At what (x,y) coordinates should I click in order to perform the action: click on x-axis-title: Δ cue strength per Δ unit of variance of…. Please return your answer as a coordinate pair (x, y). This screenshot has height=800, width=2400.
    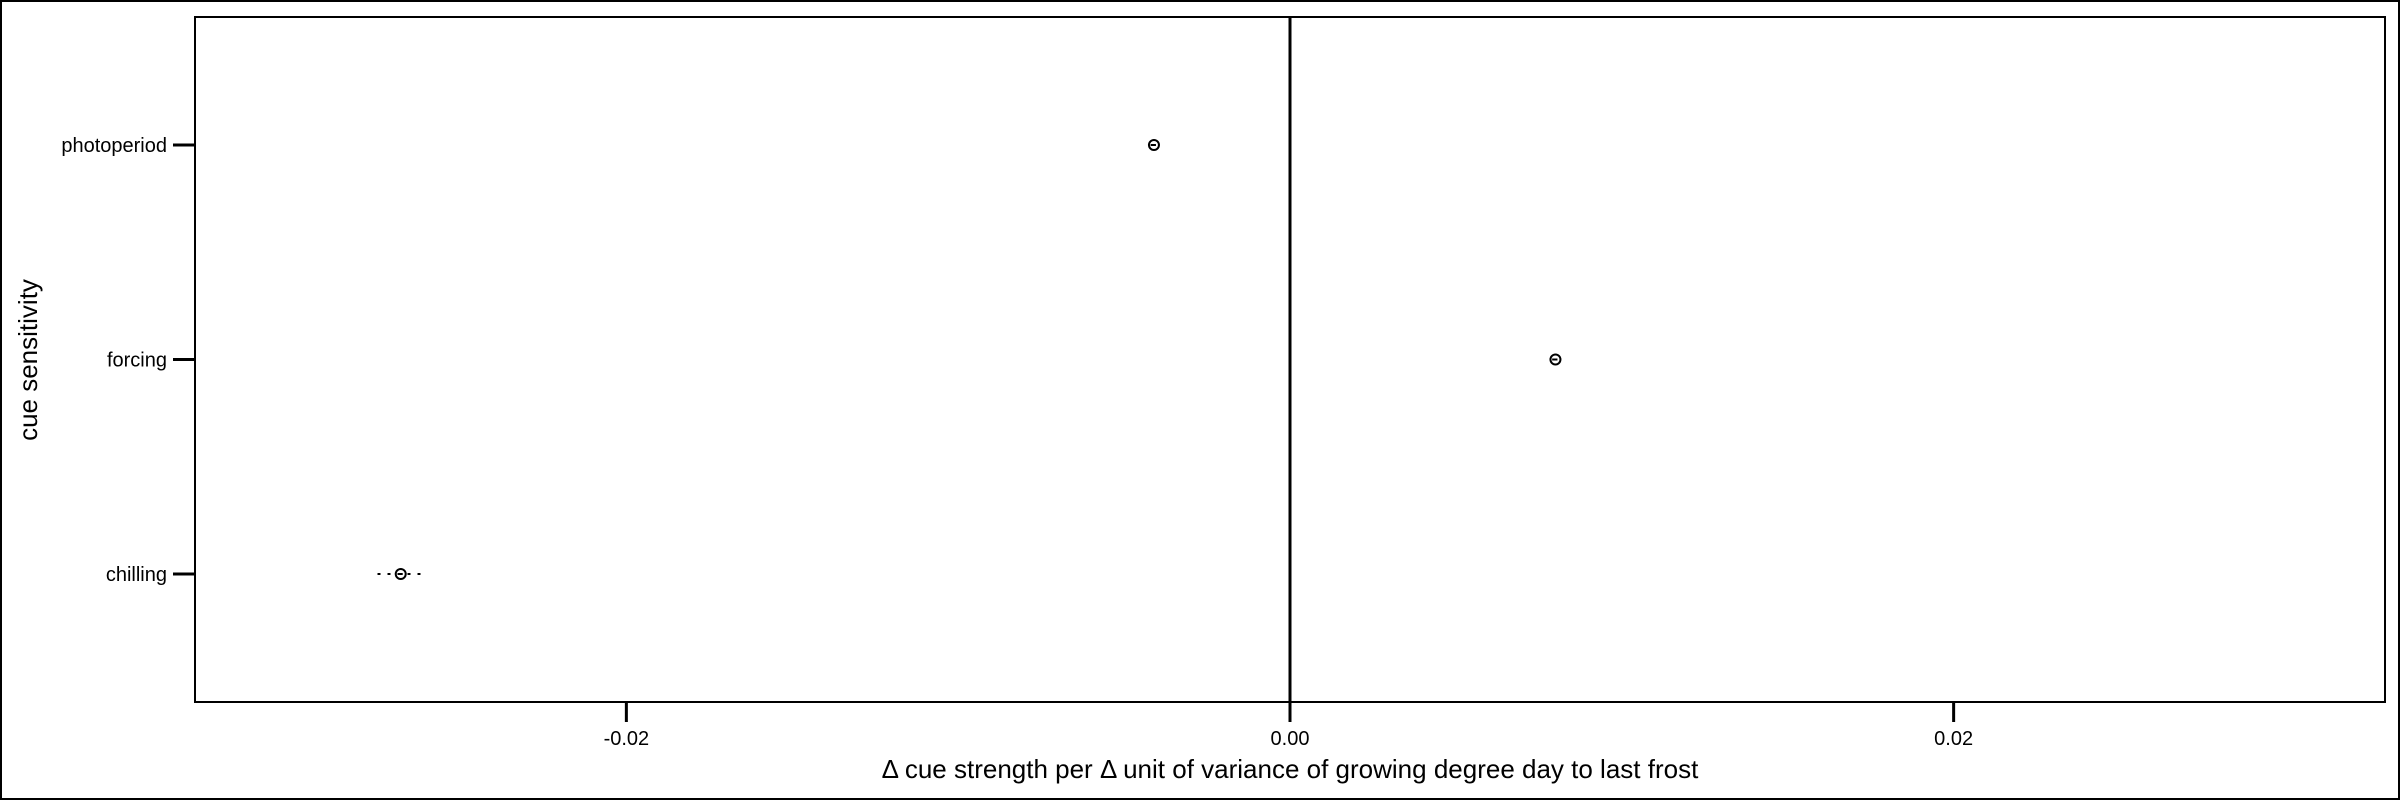
    Looking at the image, I should click on (1290, 769).